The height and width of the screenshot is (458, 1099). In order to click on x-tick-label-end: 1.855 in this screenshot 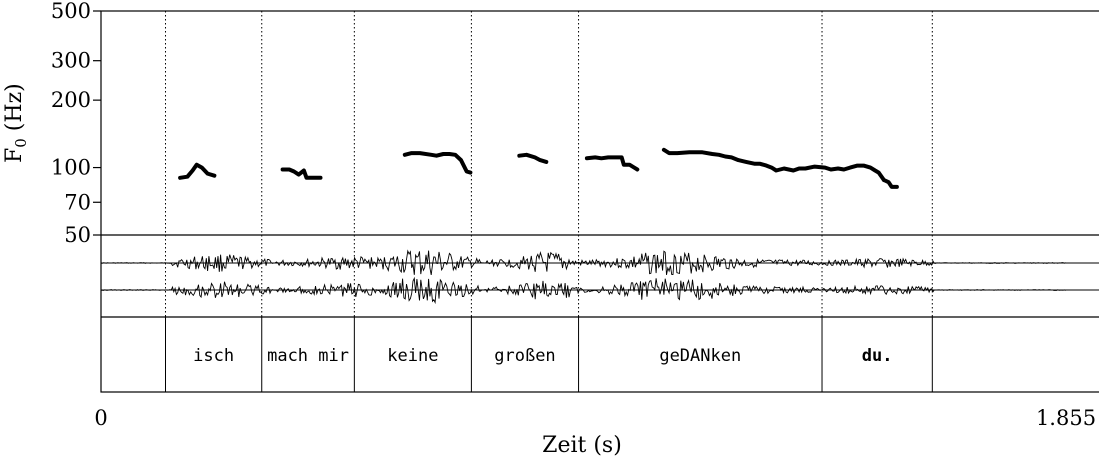, I will do `click(1066, 418)`.